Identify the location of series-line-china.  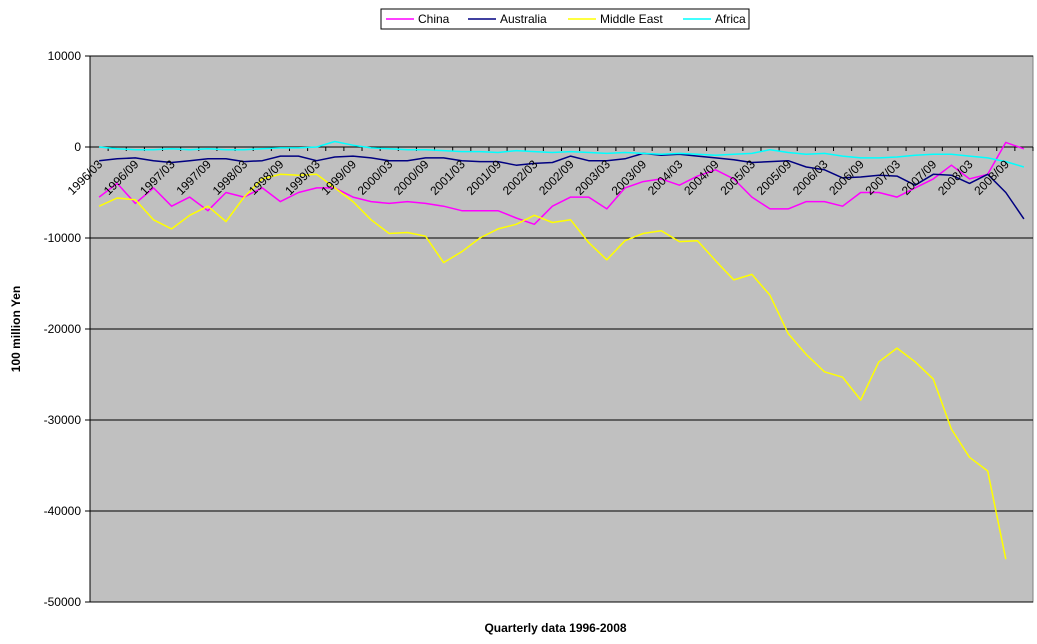
(561, 183).